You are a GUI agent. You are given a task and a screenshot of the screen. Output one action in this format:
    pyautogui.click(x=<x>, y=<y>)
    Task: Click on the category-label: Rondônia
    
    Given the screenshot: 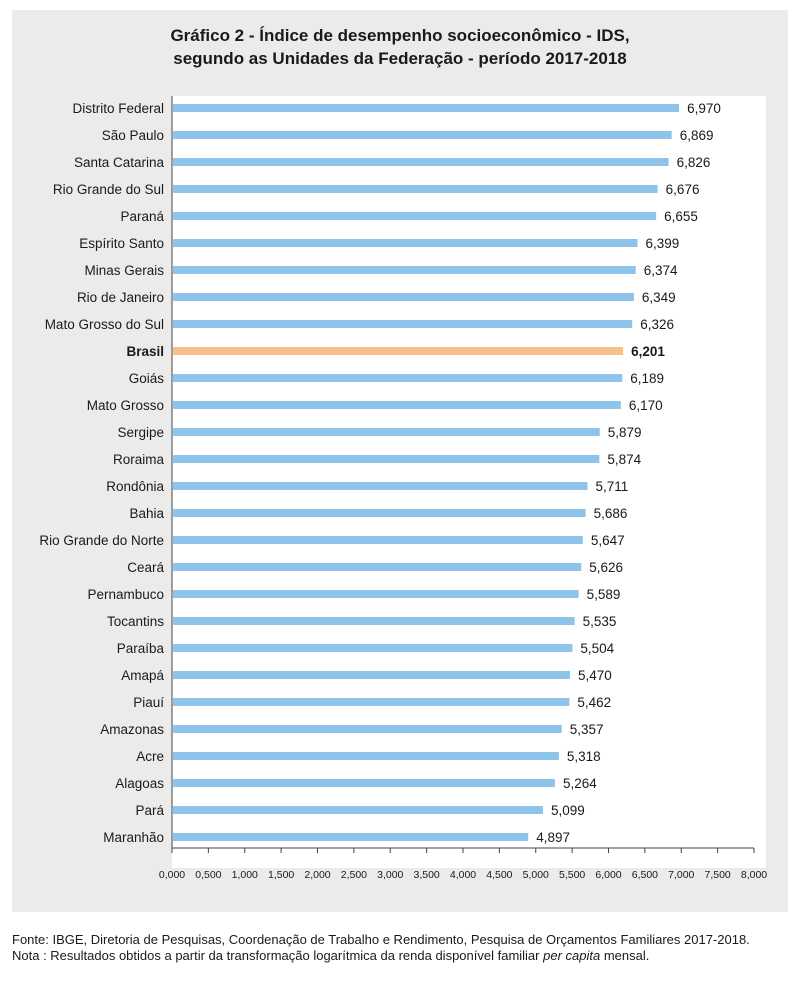 What is the action you would take?
    pyautogui.click(x=135, y=486)
    